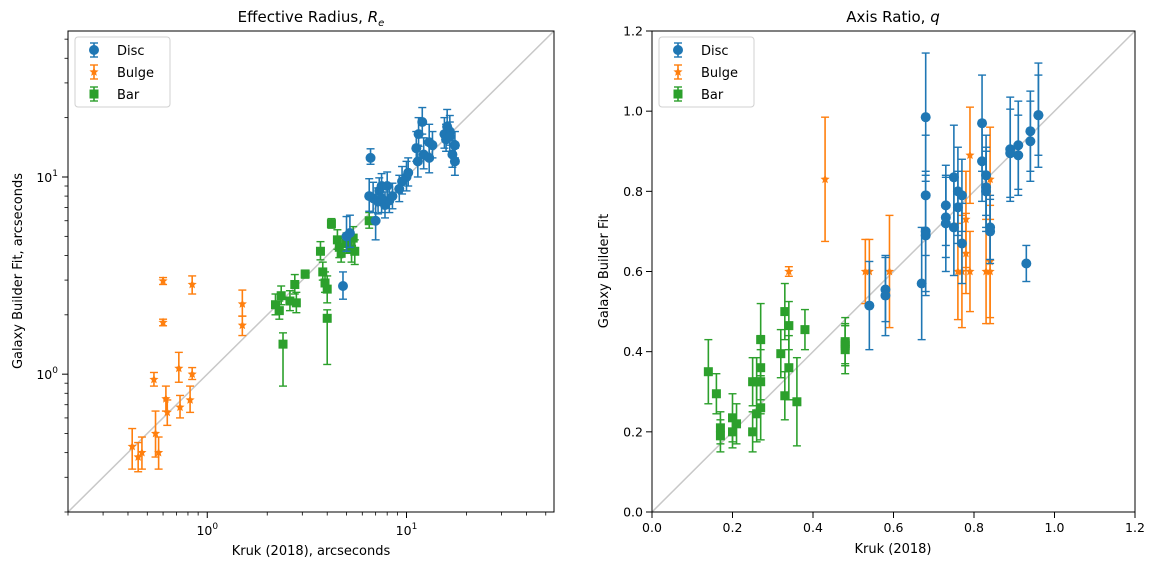 Image resolution: width=1156 pixels, height=561 pixels. What do you see at coordinates (604, 271) in the screenshot?
I see `y-axis-label: Galaxy Builder Fit` at bounding box center [604, 271].